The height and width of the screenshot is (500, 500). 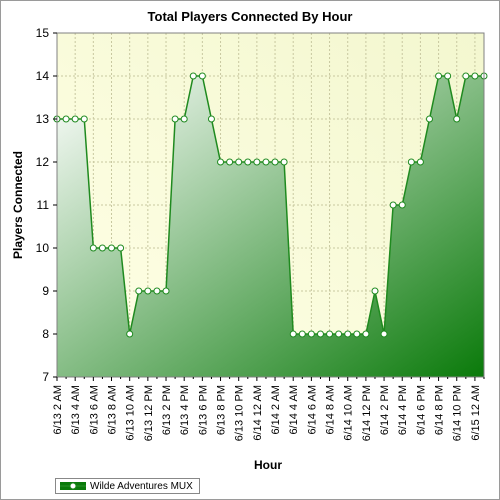 What do you see at coordinates (45, 377) in the screenshot?
I see `y-tick-label: 7` at bounding box center [45, 377].